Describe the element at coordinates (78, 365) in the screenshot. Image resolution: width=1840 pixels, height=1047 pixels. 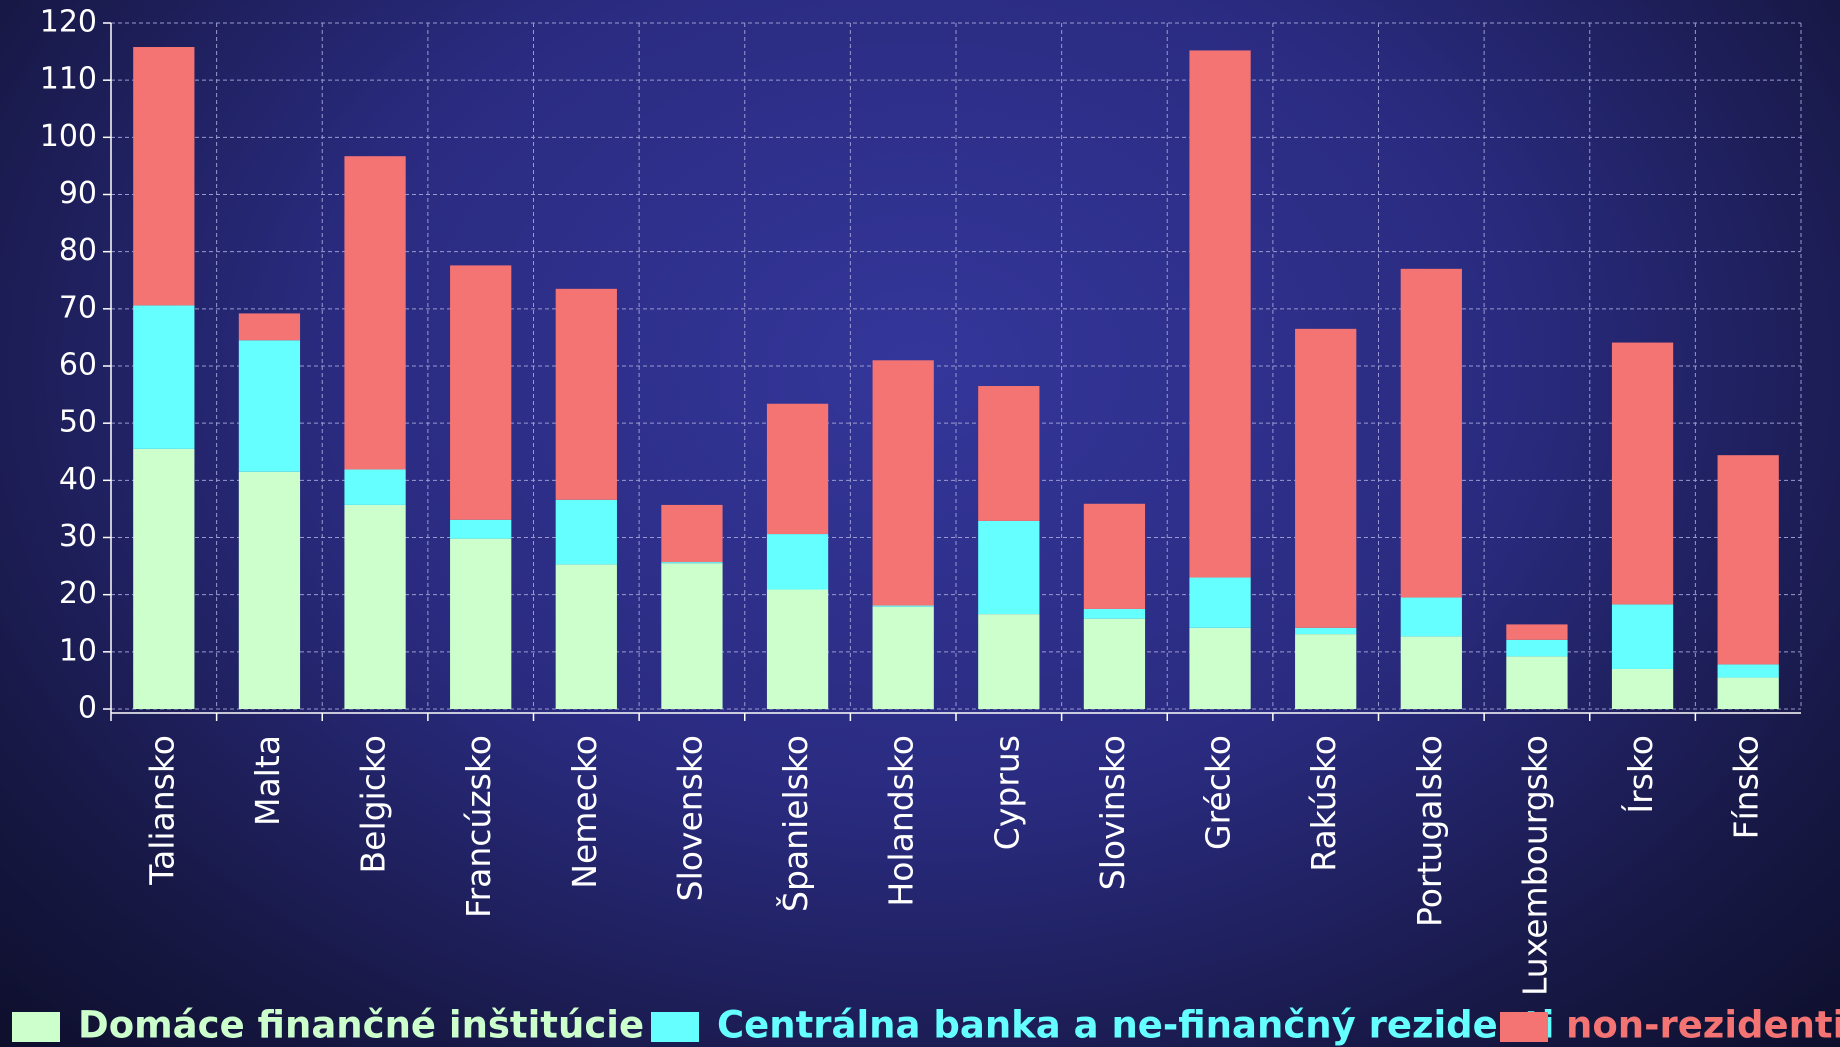
I see `y-tick-label: 60` at that location.